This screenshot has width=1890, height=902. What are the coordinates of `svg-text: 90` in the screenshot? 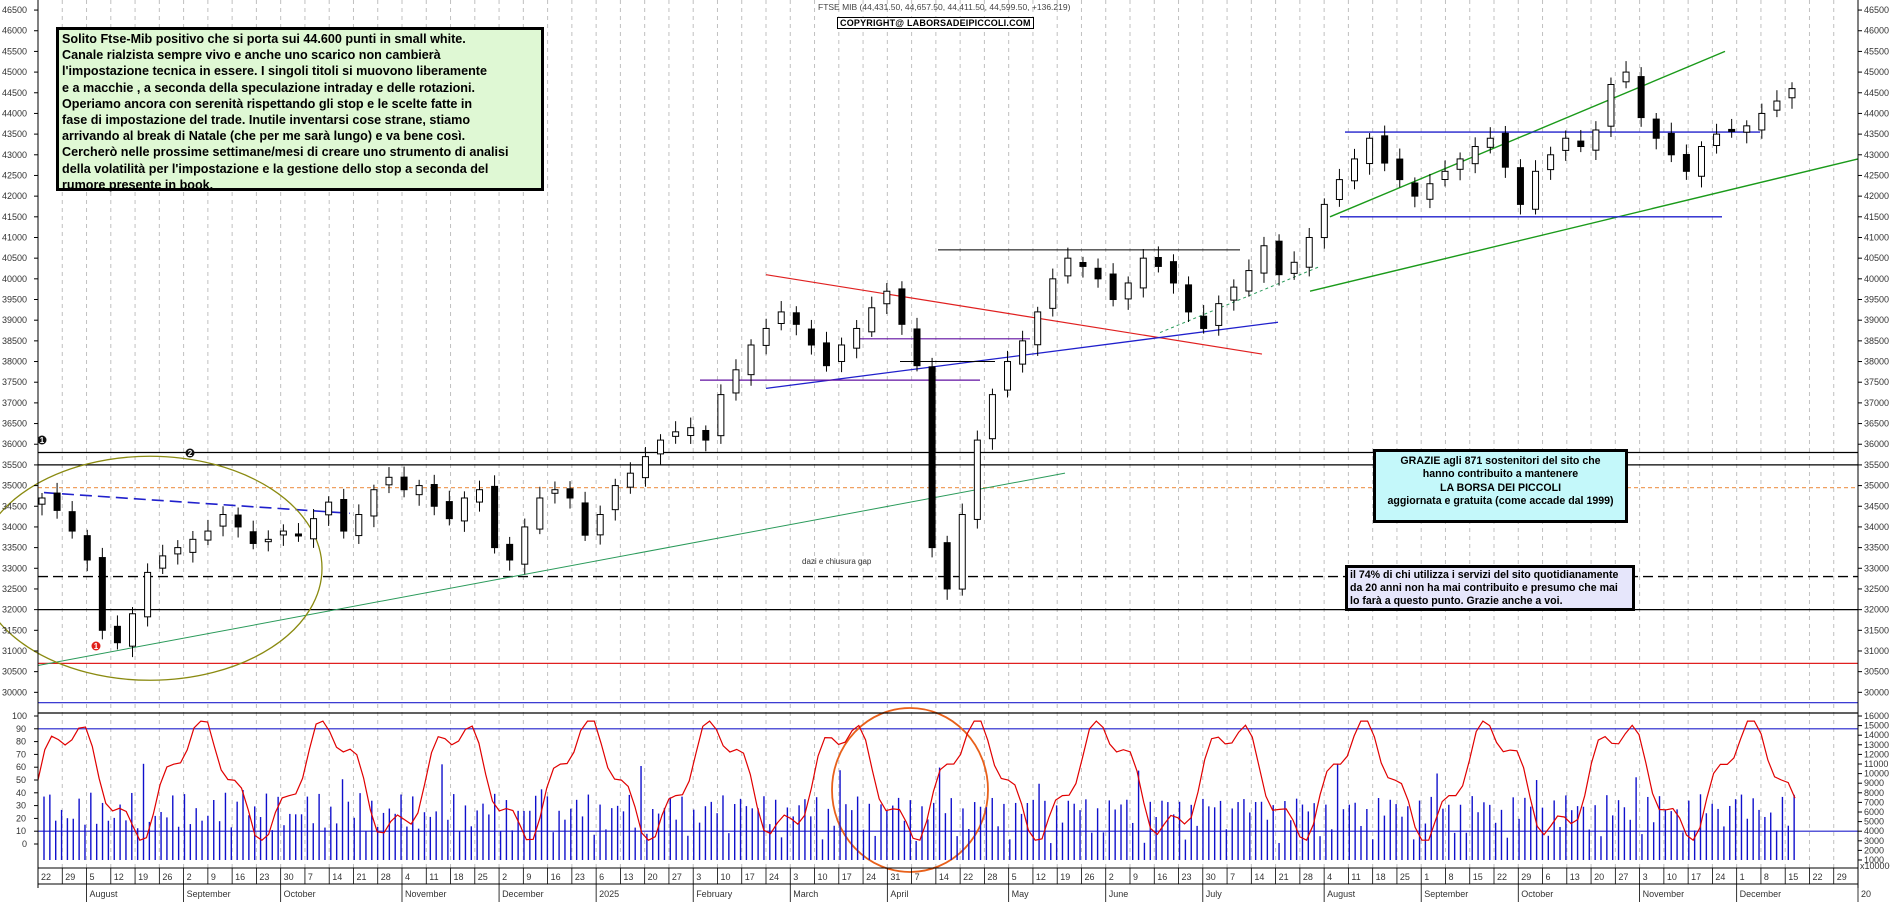 It's located at (21, 729).